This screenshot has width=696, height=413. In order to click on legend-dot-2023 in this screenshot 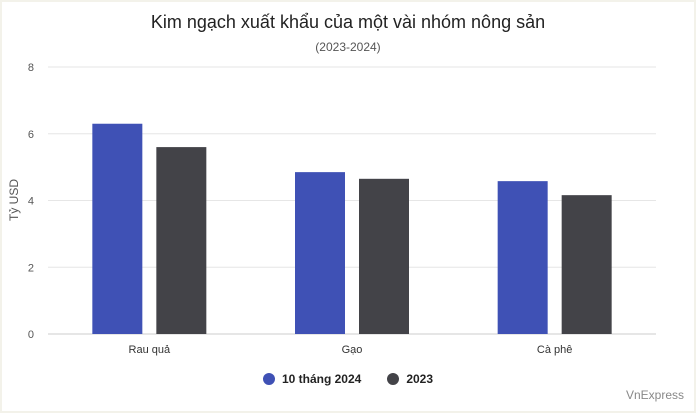, I will do `click(393, 379)`.